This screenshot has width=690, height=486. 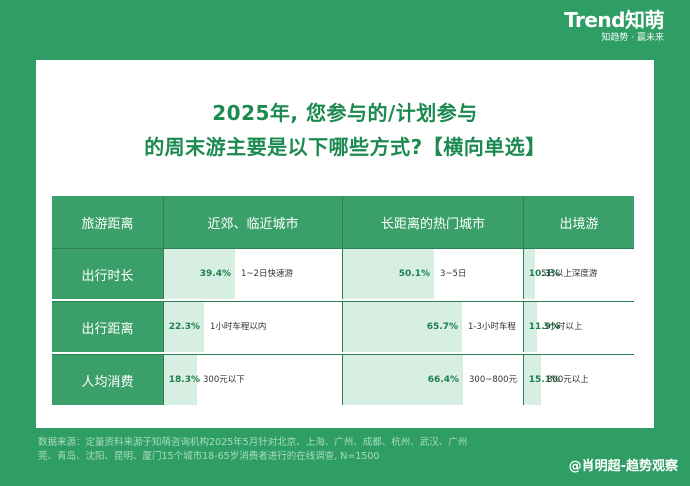 I want to click on percent-label: 65.7%, so click(x=442, y=327).